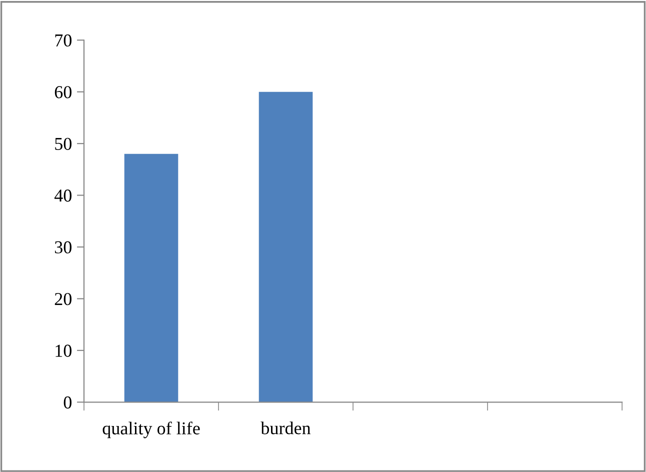 The image size is (646, 472). What do you see at coordinates (63, 92) in the screenshot?
I see `y-tick-label: 60` at bounding box center [63, 92].